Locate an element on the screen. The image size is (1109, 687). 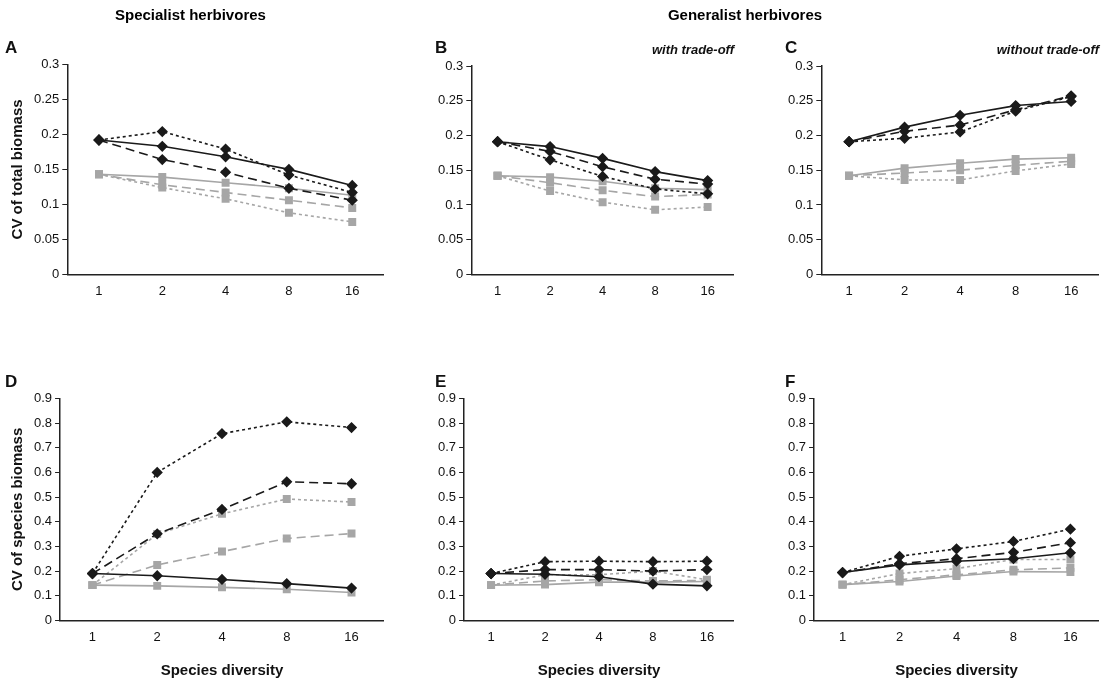
chart-title: F is located at coordinates (790, 381).